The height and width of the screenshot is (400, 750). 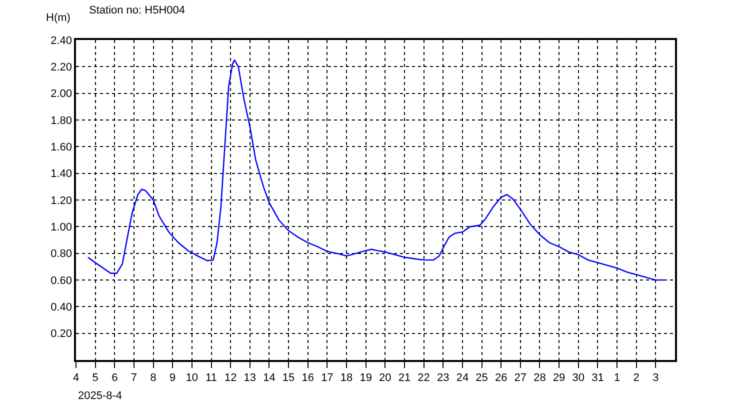 I want to click on chart-title: Station no: H5H004, so click(x=137, y=10).